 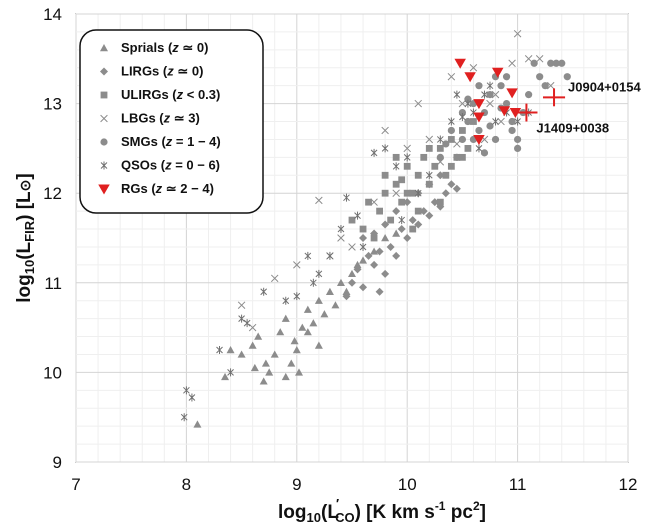 I want to click on legend-item: Sprials (z ≃ 0), so click(x=154, y=47).